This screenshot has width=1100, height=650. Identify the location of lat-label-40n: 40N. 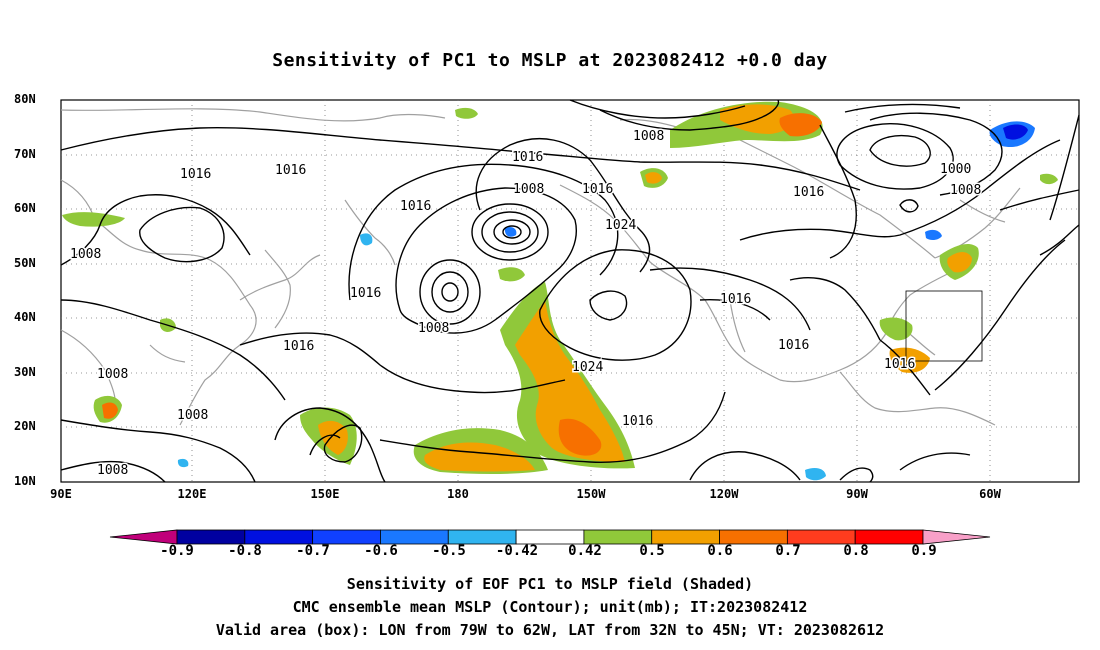
(25, 317).